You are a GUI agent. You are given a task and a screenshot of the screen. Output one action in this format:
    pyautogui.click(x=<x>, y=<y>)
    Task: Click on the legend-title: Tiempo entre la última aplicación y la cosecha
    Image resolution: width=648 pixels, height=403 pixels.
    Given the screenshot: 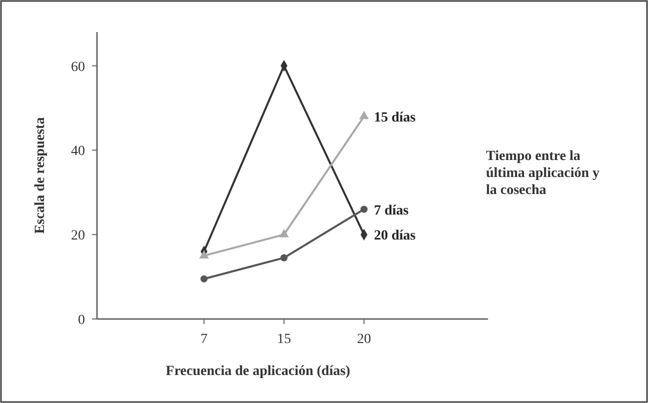 What is the action you would take?
    pyautogui.click(x=543, y=173)
    